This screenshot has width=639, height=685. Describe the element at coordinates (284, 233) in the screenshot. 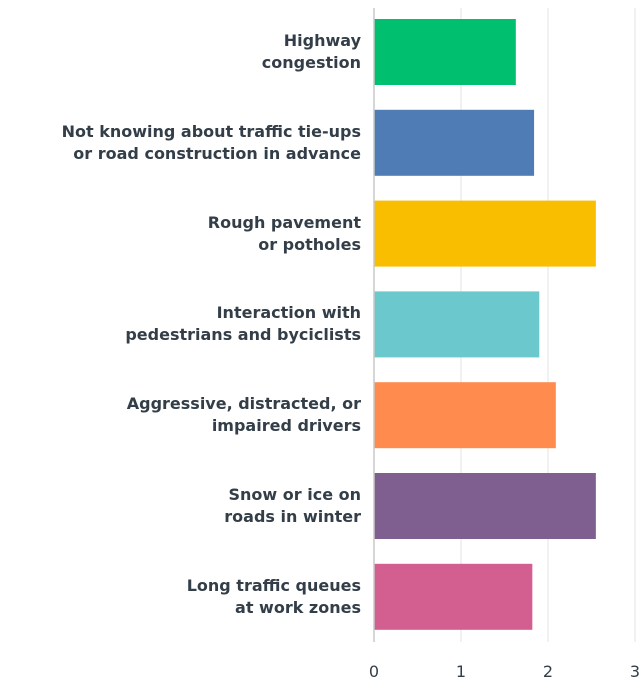

I see `category-label: Rough pavement or potholes` at that location.